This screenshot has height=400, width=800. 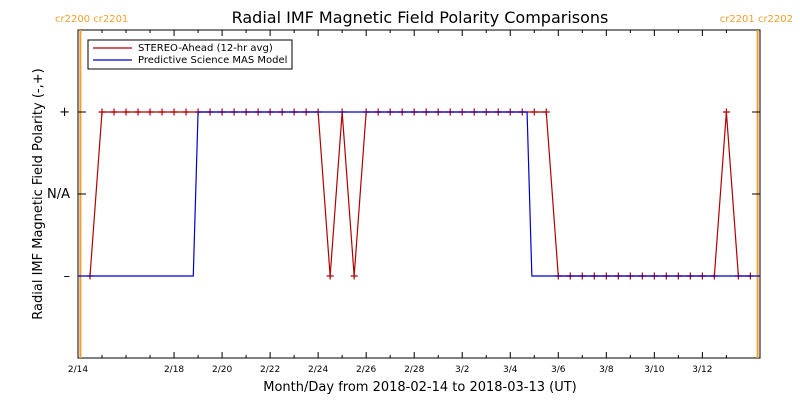 What do you see at coordinates (270, 370) in the screenshot?
I see `x-tick-label: 2/22` at bounding box center [270, 370].